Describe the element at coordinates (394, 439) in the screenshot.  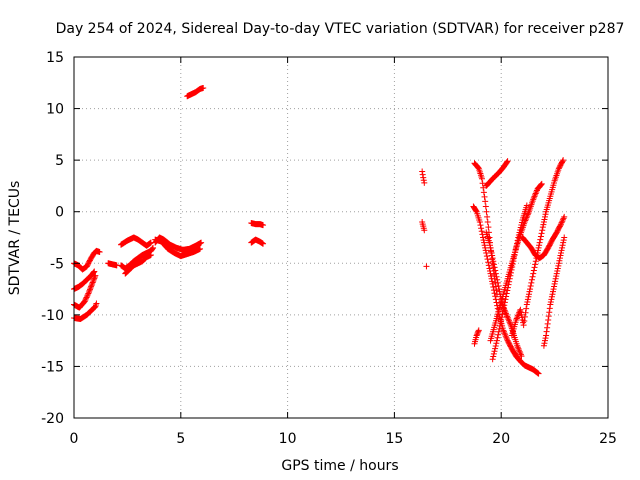
I see `x-tick-label: 15` at that location.